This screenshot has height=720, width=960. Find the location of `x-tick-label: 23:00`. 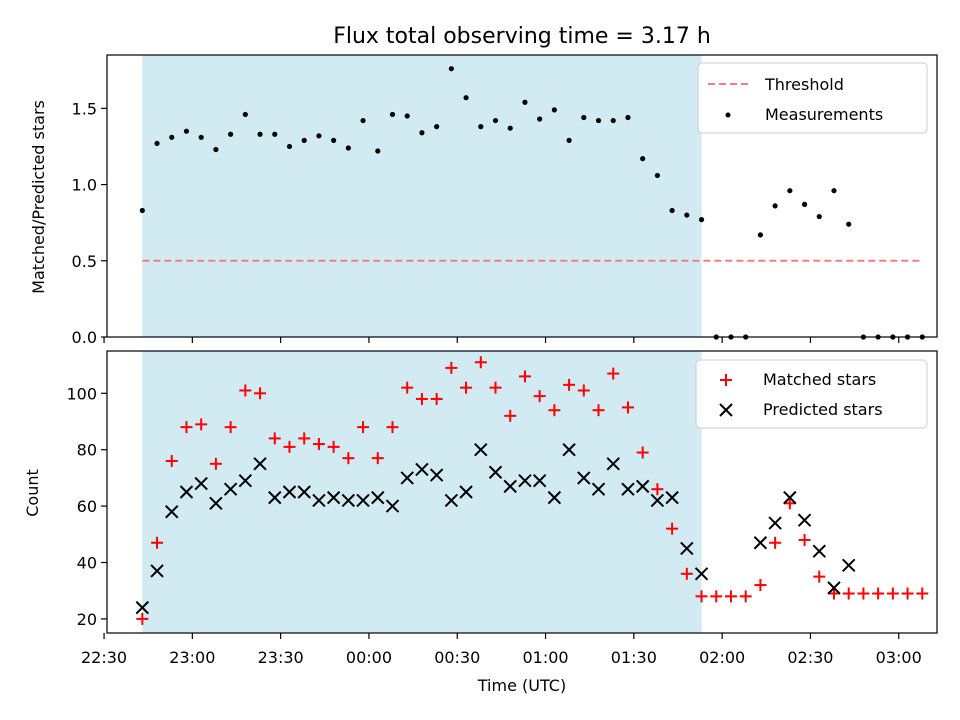

x-tick-label: 23:00 is located at coordinates (192, 657).